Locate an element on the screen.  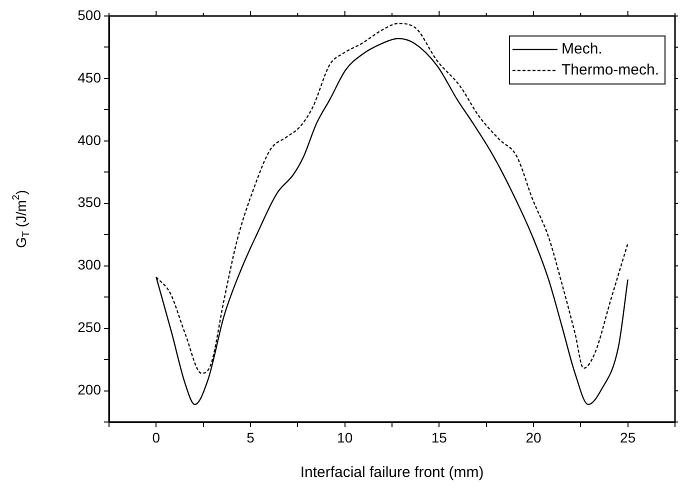
y-tick-label: 200 is located at coordinates (90, 390).